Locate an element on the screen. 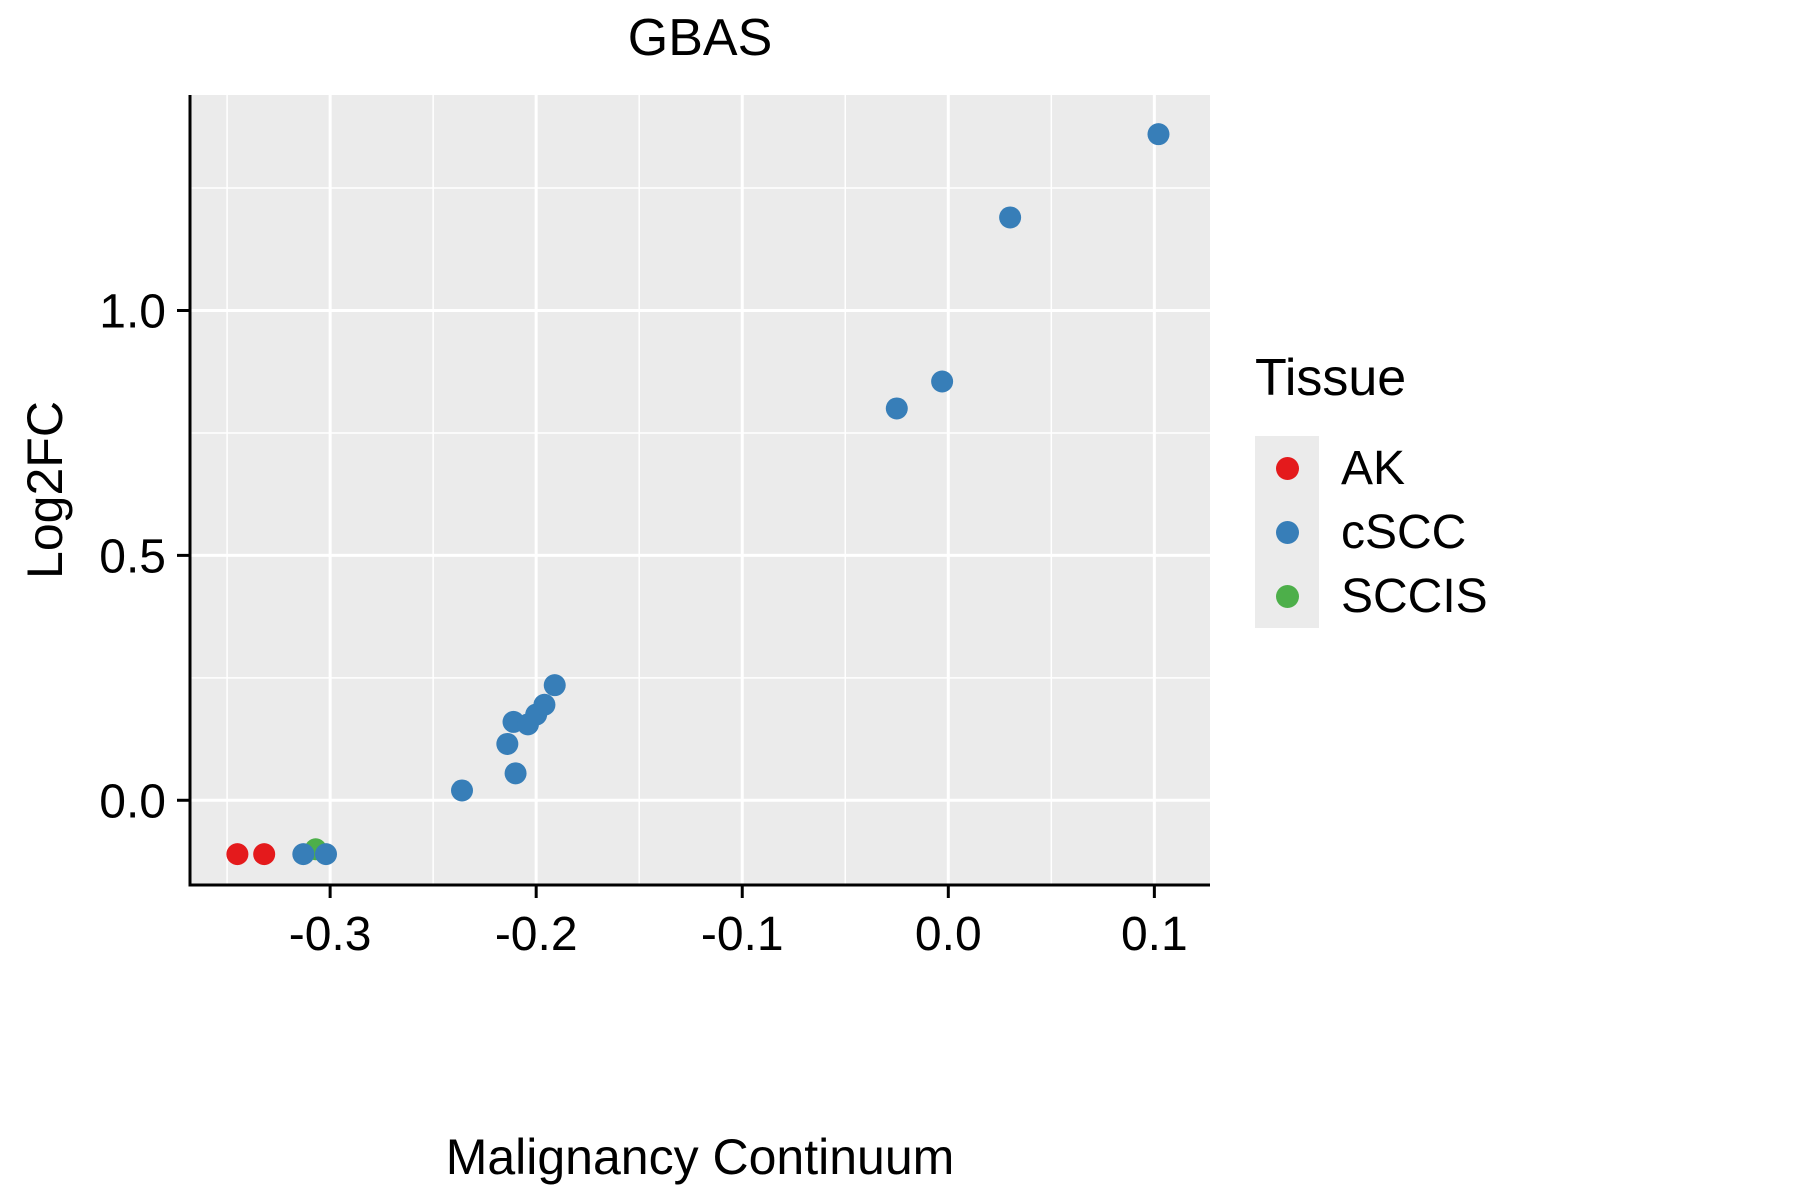 This screenshot has height=1200, width=1800. legend: Tissue AK cSCC SCCIS is located at coordinates (1515, 488).